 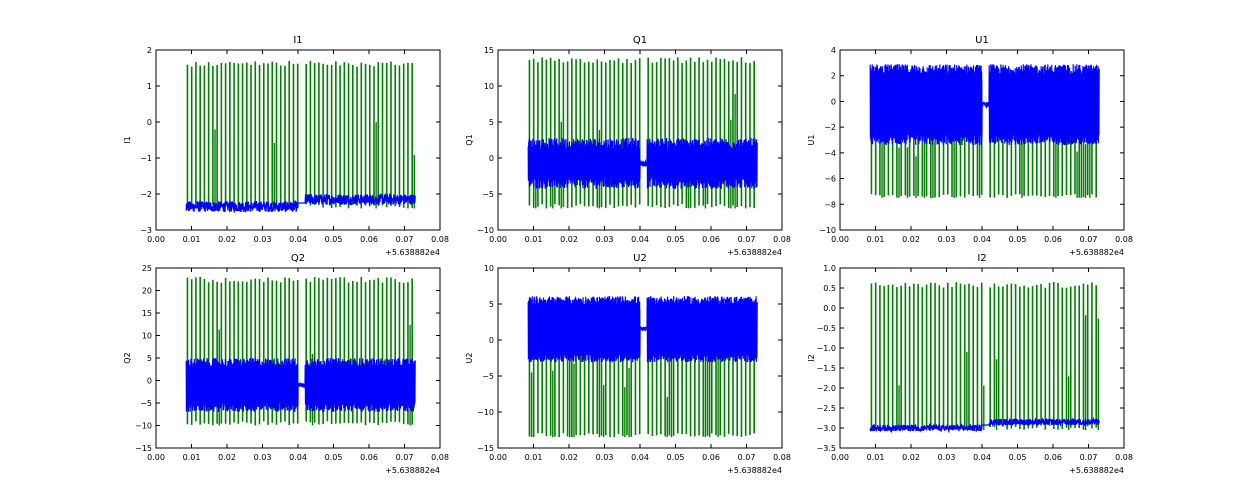 I want to click on y-tick-label: 20, so click(x=147, y=291).